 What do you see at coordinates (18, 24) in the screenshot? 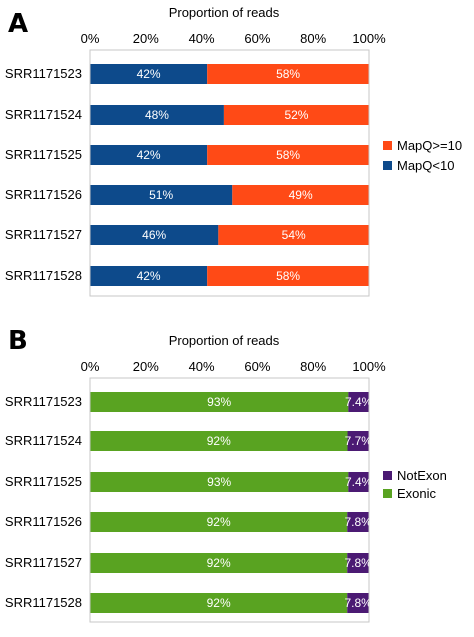
I see `panel-a-letter: A` at bounding box center [18, 24].